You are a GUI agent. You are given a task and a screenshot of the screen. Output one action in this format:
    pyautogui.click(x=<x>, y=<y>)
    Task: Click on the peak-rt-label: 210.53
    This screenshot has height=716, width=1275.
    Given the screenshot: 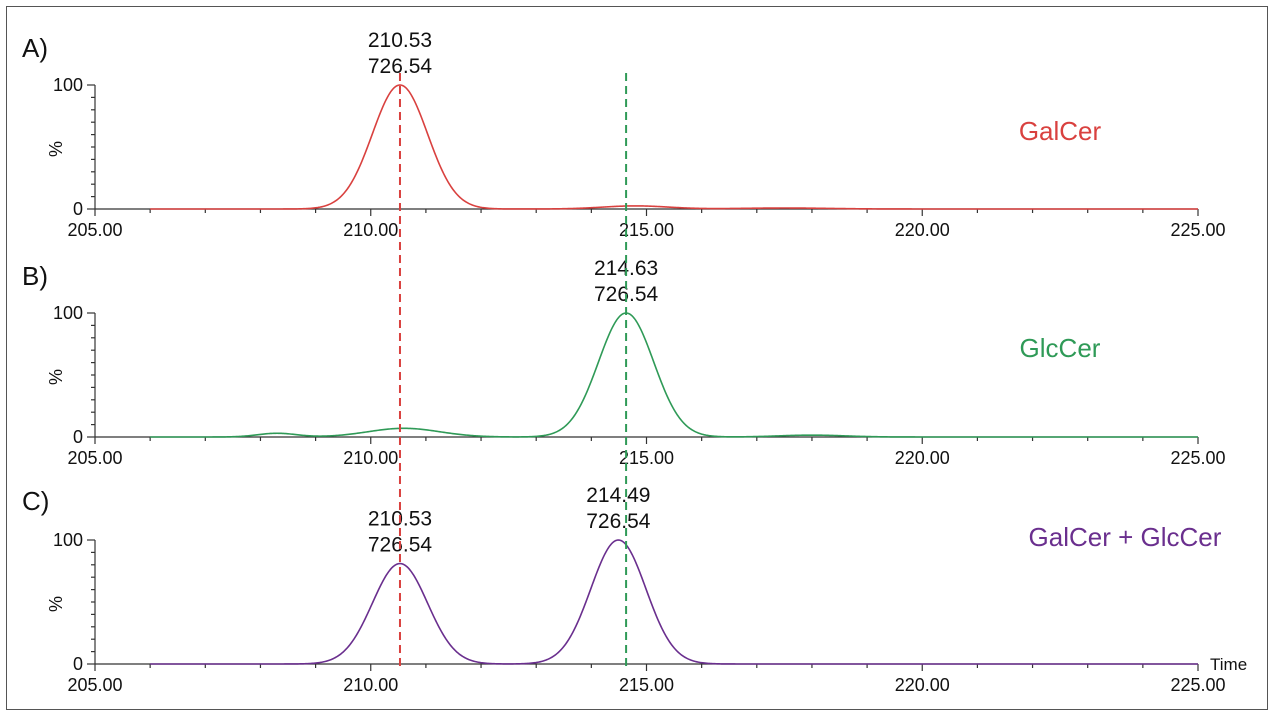 What is the action you would take?
    pyautogui.click(x=400, y=40)
    